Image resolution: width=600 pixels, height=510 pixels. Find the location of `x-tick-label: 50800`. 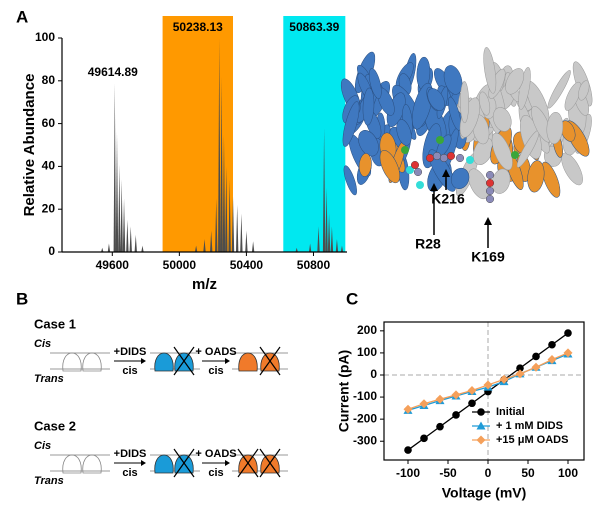

x-tick-label: 50800 is located at coordinates (314, 265).